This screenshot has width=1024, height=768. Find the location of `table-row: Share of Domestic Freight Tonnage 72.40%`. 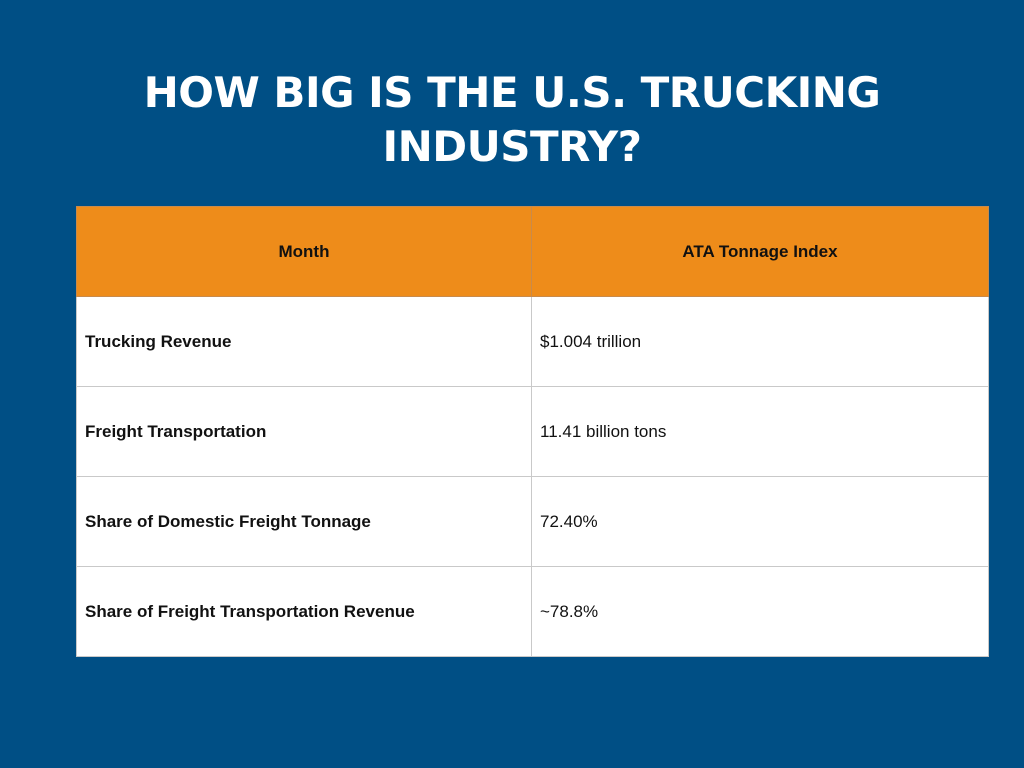

table-row: Share of Domestic Freight Tonnage 72.40% is located at coordinates (532, 521).